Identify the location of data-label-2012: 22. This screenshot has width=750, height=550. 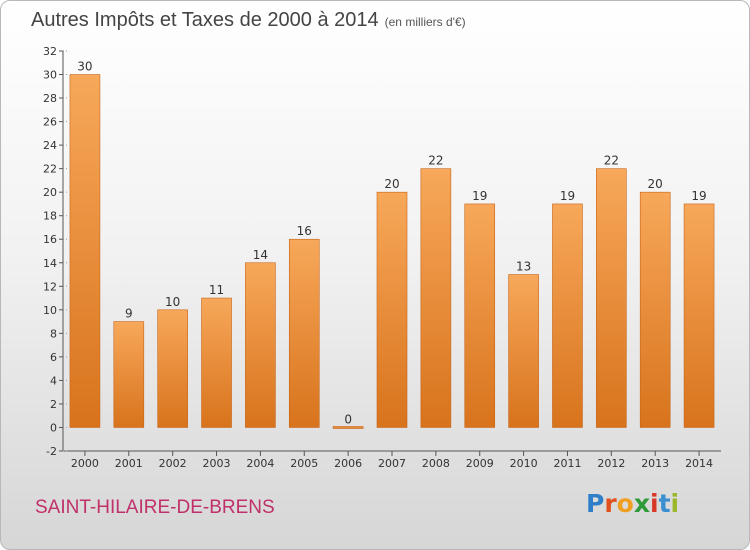
(611, 161).